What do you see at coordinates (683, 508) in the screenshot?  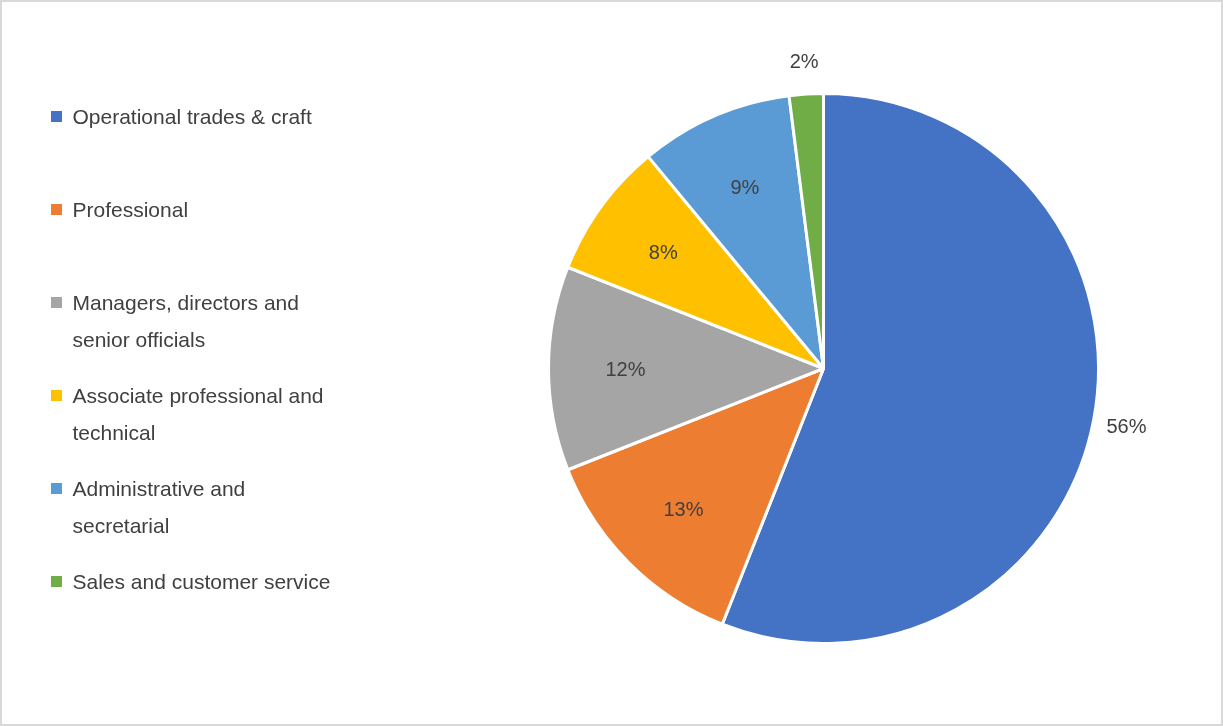 I see `data-label: 13%` at bounding box center [683, 508].